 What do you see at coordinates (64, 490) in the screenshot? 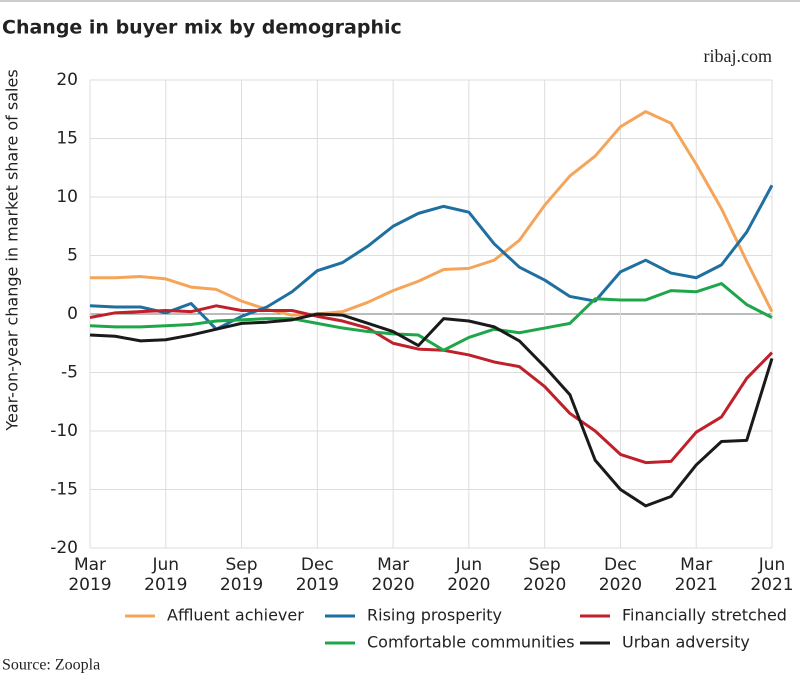
I see `y-tick-label: -15` at bounding box center [64, 490].